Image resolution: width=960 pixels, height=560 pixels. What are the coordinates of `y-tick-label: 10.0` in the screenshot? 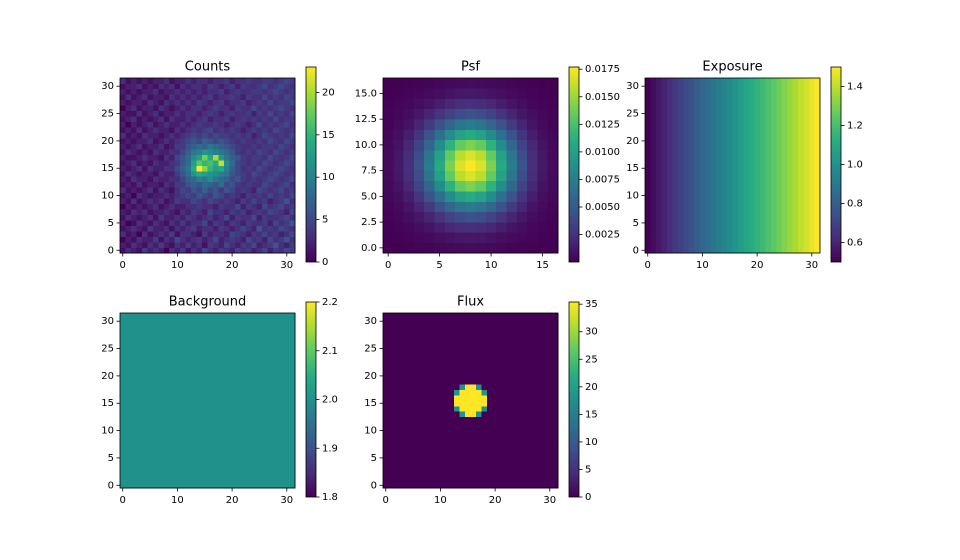 It's located at (366, 145).